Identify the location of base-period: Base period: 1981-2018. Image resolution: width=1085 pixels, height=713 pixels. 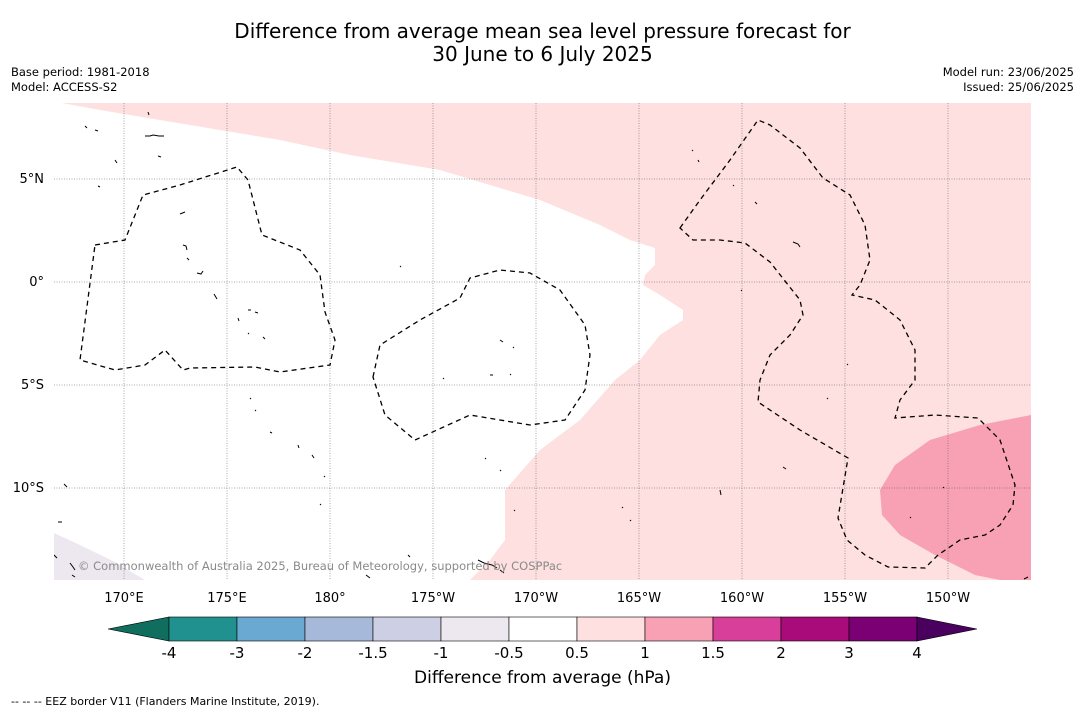
(80, 72).